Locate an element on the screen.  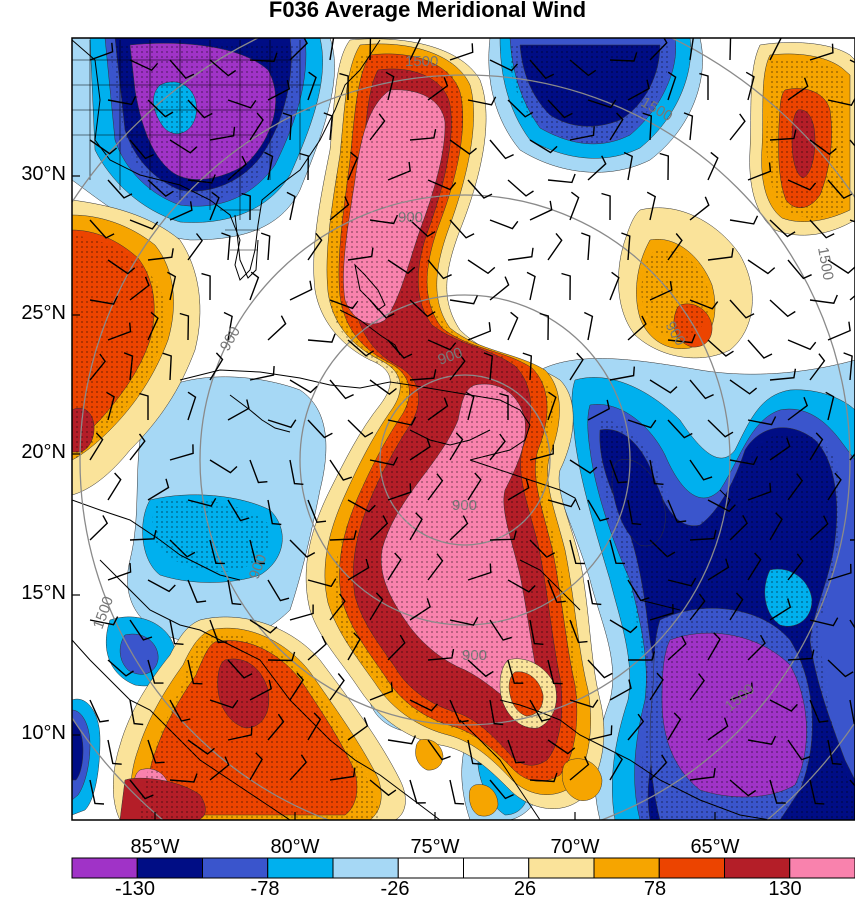
colorbar-label: -26 is located at coordinates (395, 889).